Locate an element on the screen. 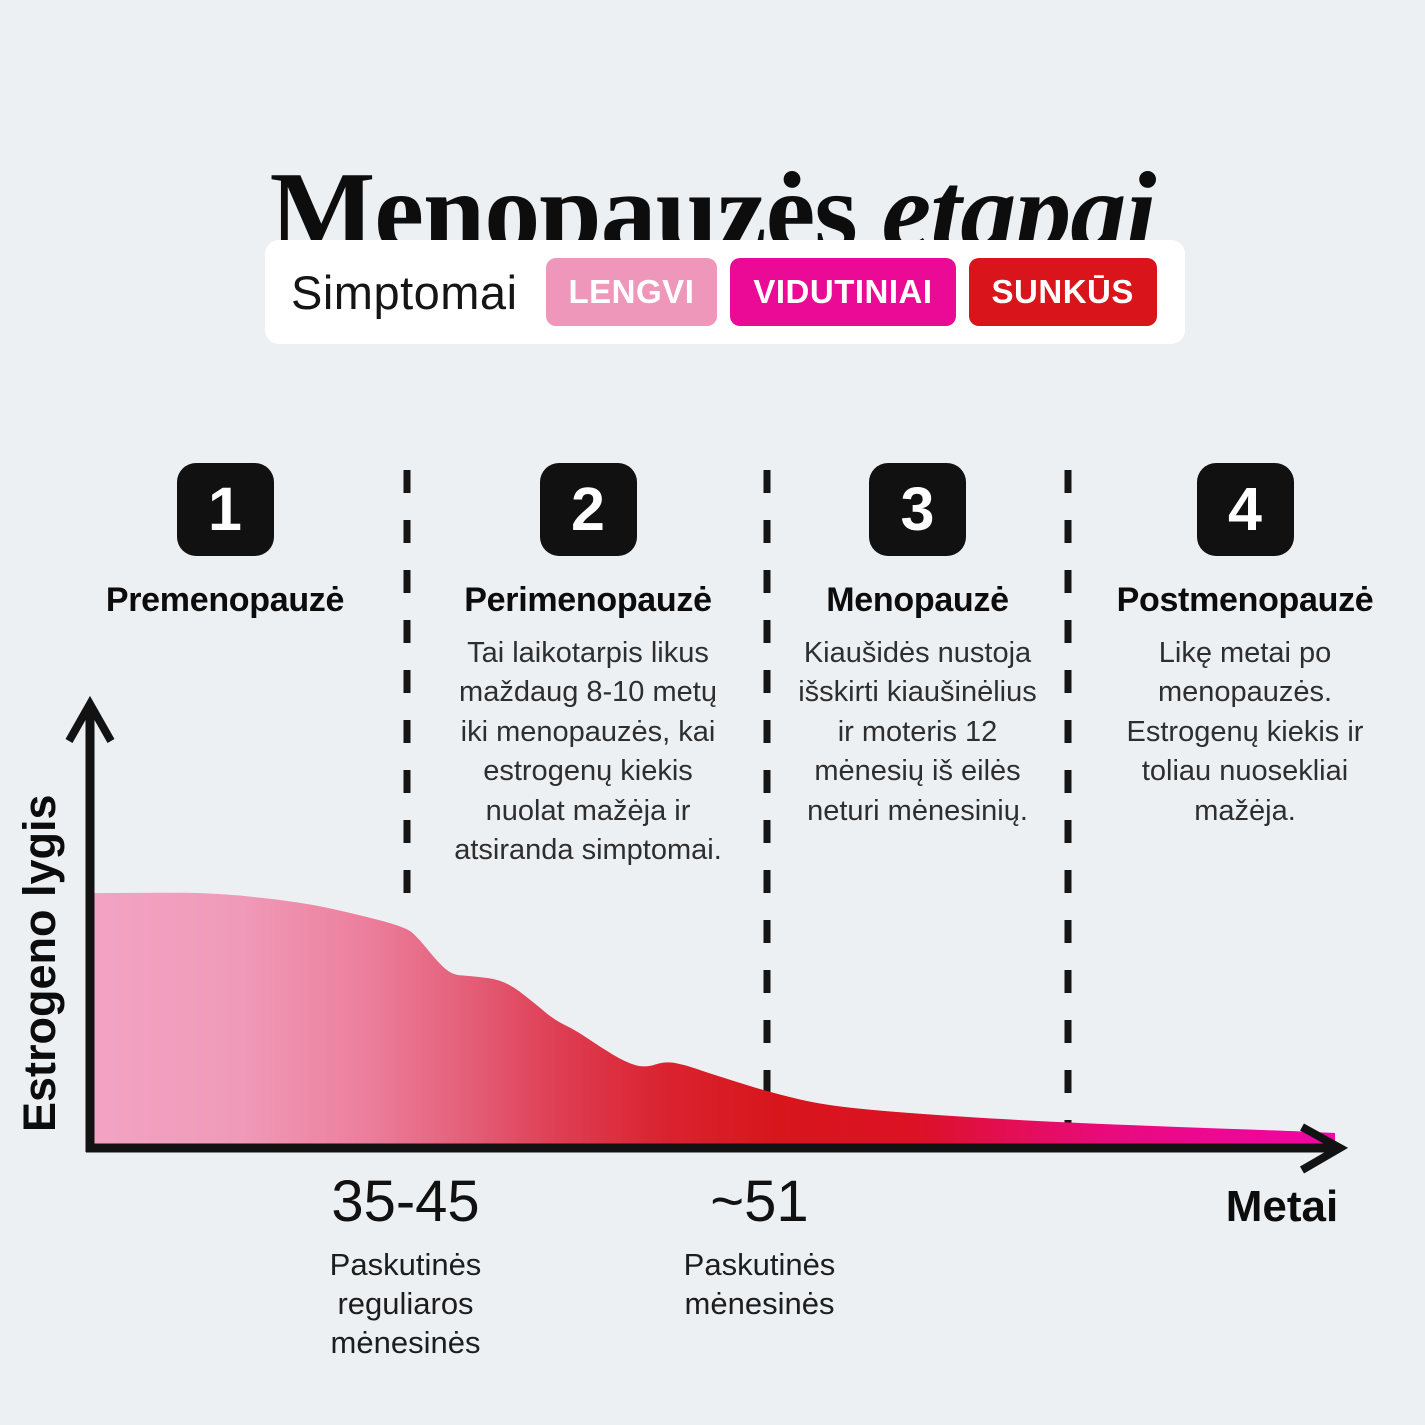  stage-number-badge: 4 is located at coordinates (1245, 509).